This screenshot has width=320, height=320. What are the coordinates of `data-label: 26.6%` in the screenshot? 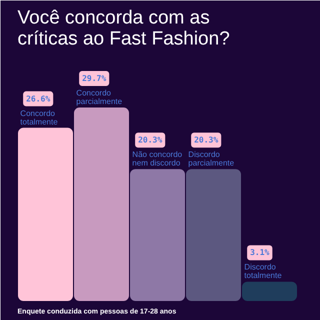 It's located at (38, 99).